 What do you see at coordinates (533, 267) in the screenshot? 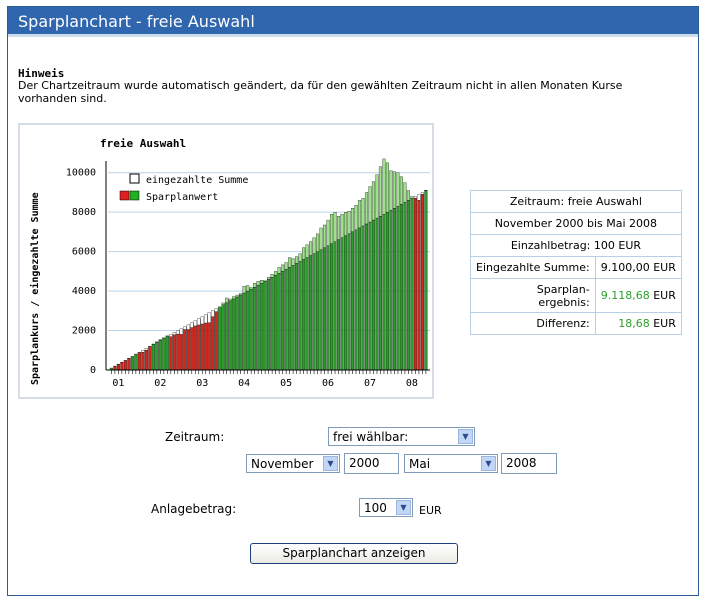
I see `eingezahlt-label: Eingezahlte Summe:` at bounding box center [533, 267].